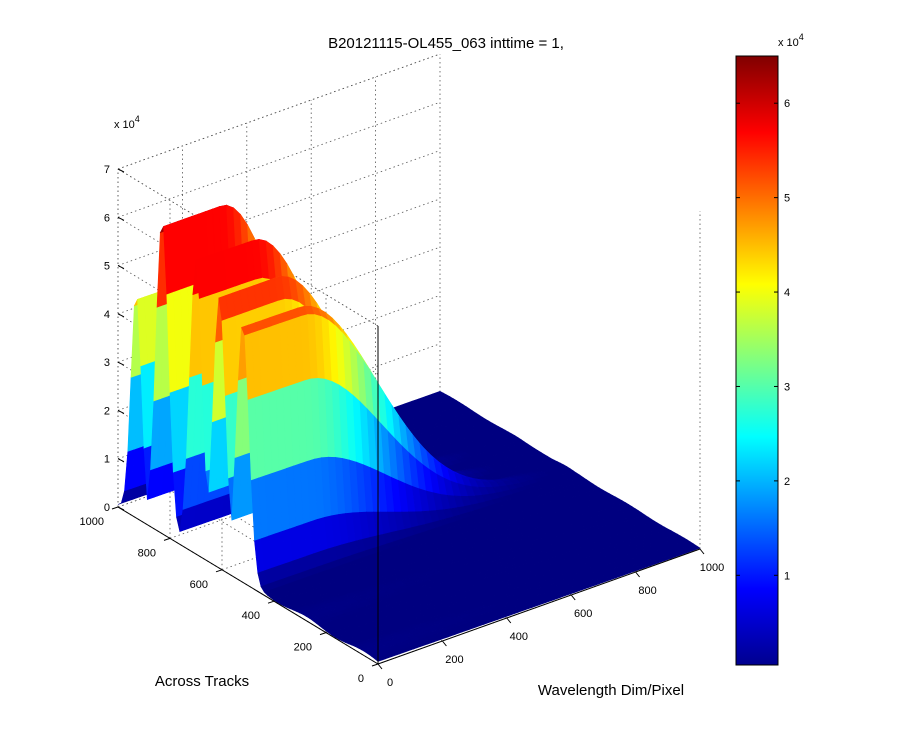  What do you see at coordinates (757, 360) in the screenshot?
I see `colorbar-gradient` at bounding box center [757, 360].